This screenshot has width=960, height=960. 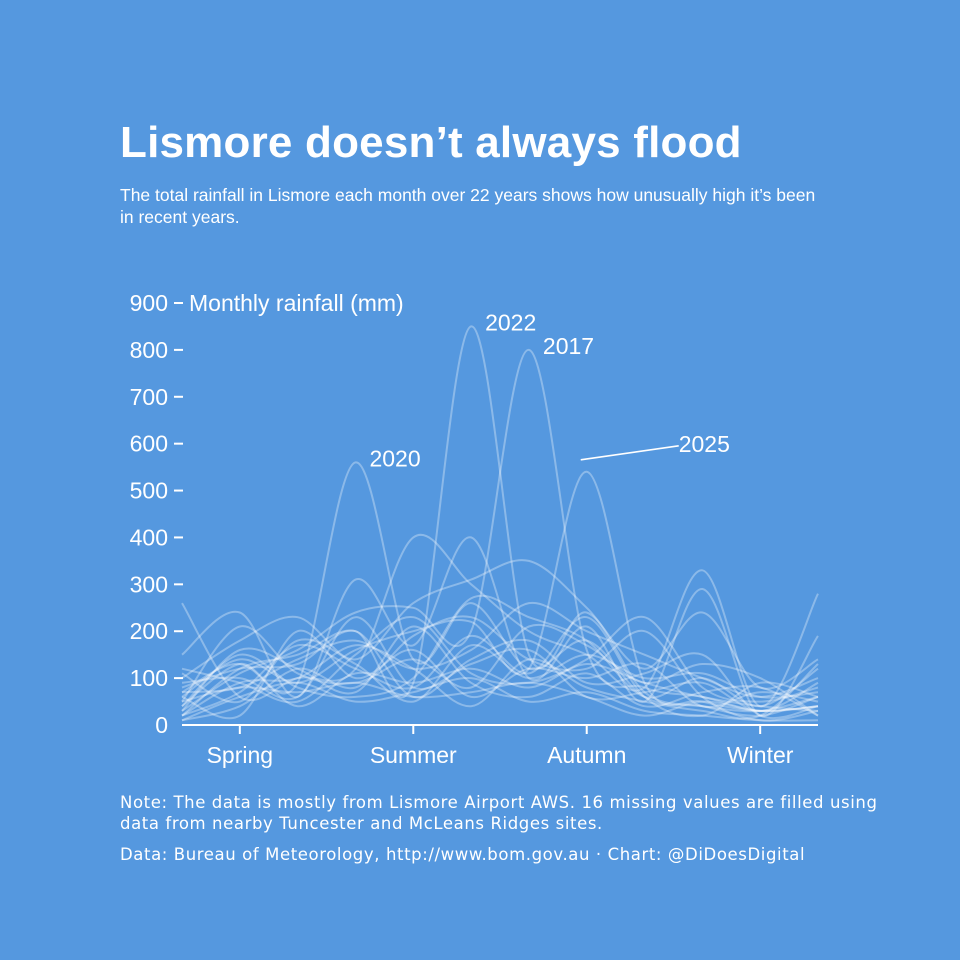 I want to click on y-tick-label: 800, so click(x=149, y=350).